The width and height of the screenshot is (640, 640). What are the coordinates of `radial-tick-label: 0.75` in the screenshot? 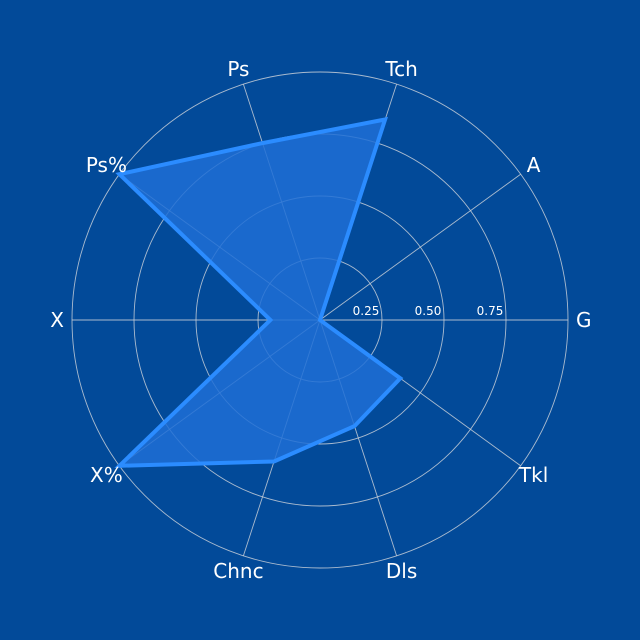 It's located at (490, 311).